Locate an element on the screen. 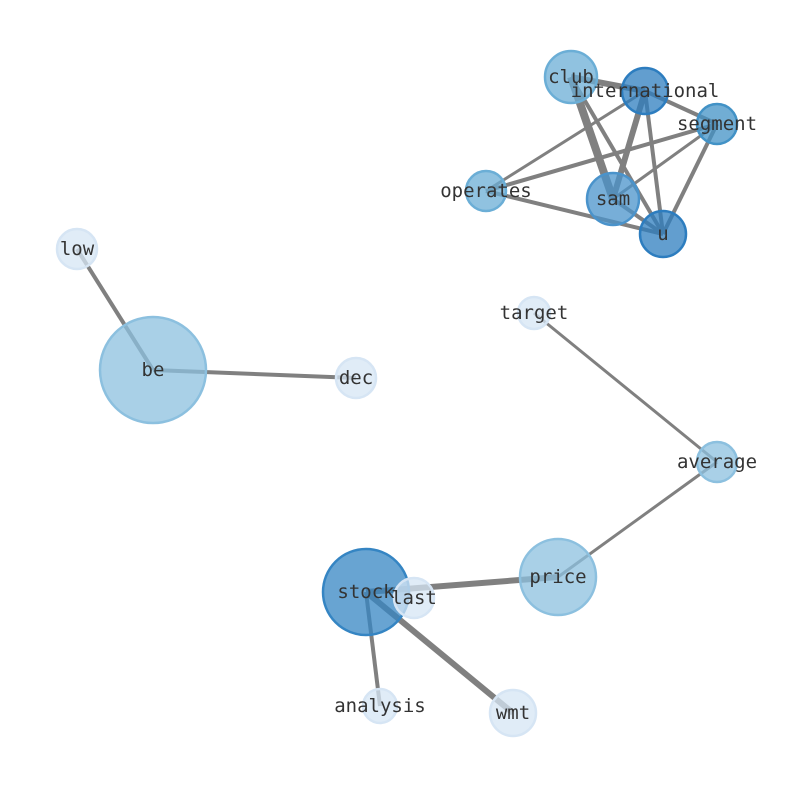 The image size is (794, 790). node-label-low: low is located at coordinates (77, 249).